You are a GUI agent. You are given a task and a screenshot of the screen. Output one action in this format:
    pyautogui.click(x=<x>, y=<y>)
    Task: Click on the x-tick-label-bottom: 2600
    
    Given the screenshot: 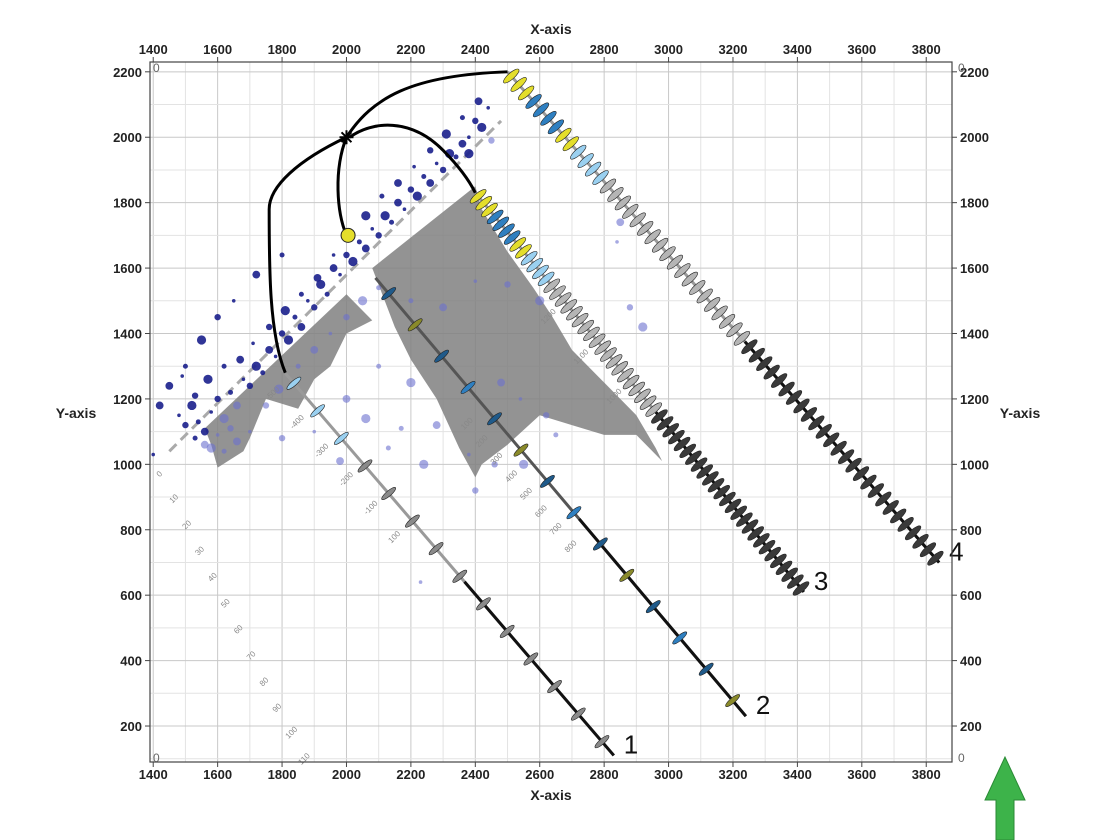 What is the action you would take?
    pyautogui.click(x=539, y=774)
    